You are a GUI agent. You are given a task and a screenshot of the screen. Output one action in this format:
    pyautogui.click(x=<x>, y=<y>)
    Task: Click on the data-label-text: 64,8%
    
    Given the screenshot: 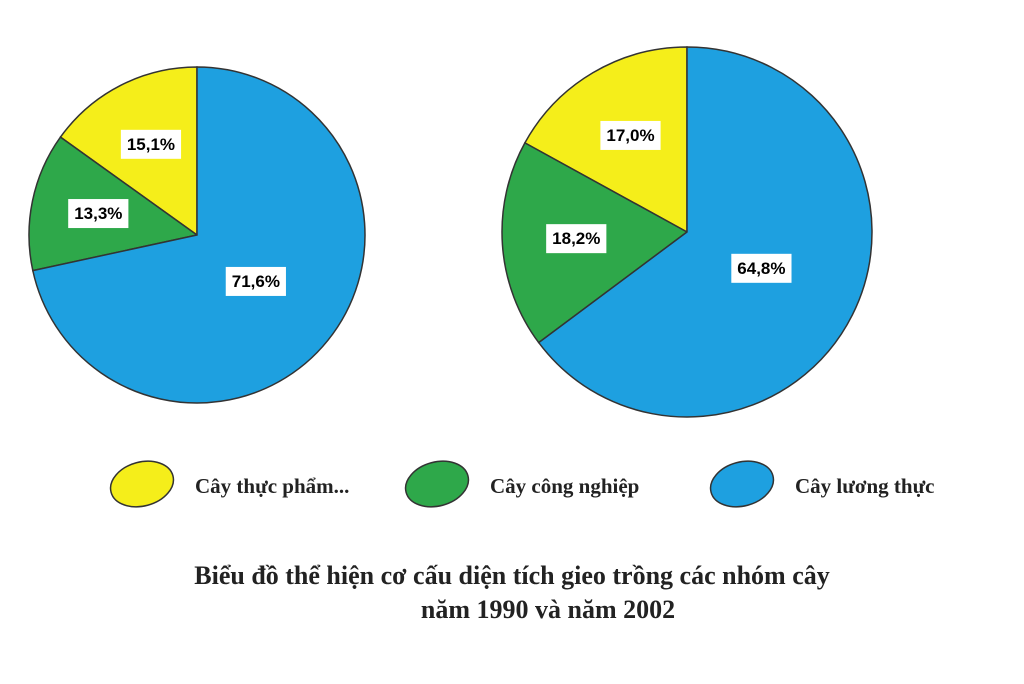 What is the action you would take?
    pyautogui.click(x=761, y=268)
    